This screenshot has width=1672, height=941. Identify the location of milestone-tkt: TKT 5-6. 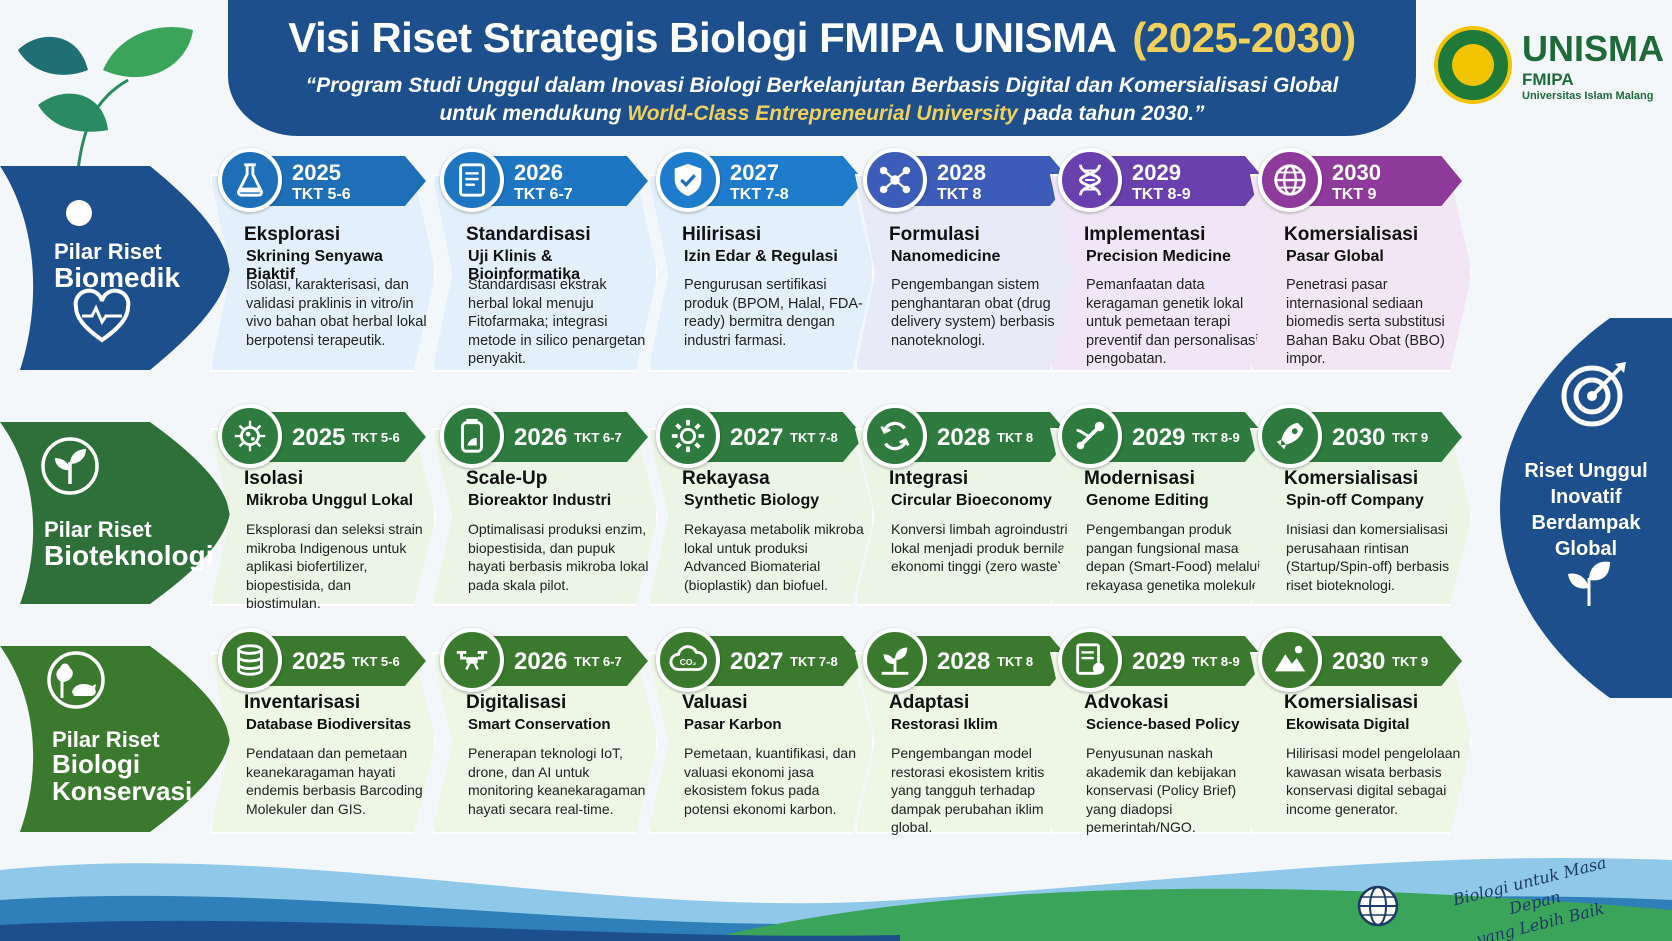
(376, 661).